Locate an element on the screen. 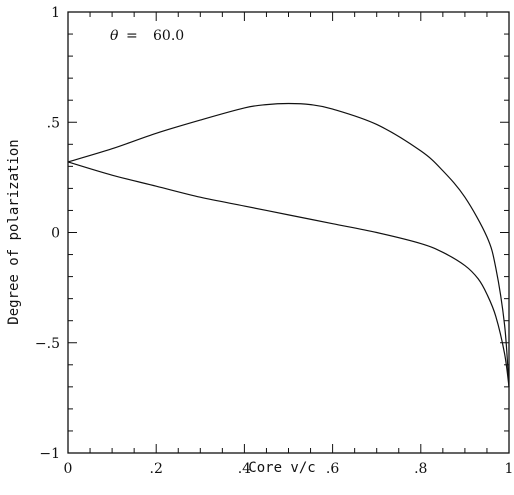 The height and width of the screenshot is (495, 514). y-tick-label: −1 is located at coordinates (49, 454).